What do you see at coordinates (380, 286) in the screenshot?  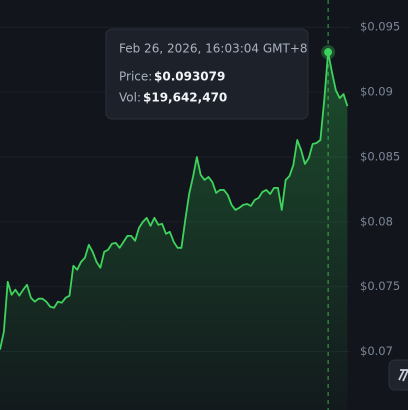 I see `y-tick-label: $0.075` at bounding box center [380, 286].